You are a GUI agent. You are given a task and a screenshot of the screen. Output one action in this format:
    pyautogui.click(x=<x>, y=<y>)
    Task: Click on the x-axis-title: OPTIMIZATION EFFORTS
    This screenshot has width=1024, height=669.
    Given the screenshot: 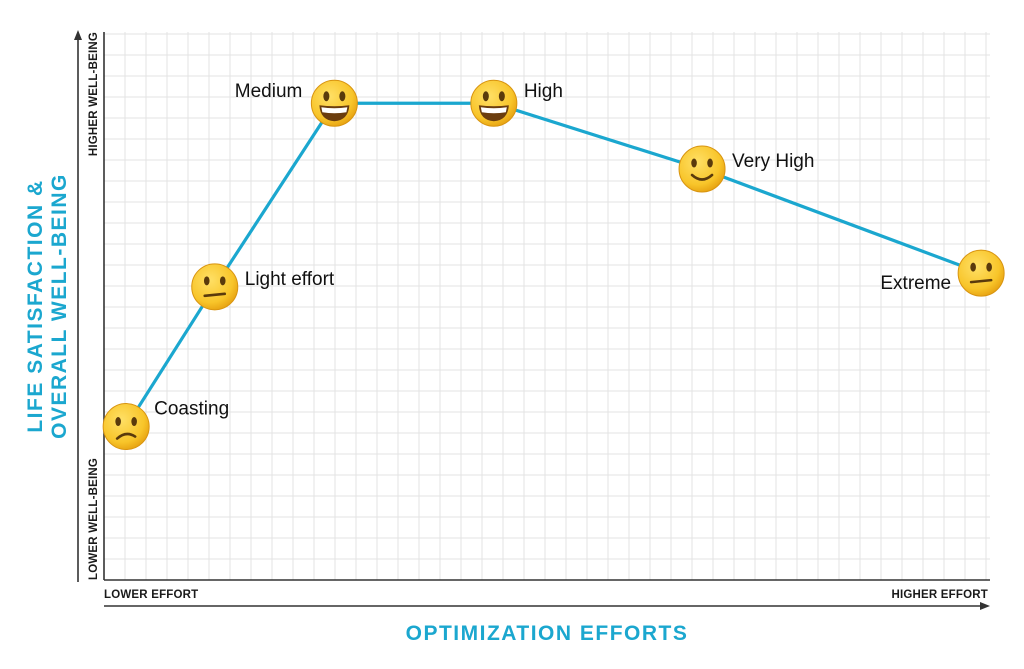 What is the action you would take?
    pyautogui.click(x=547, y=633)
    